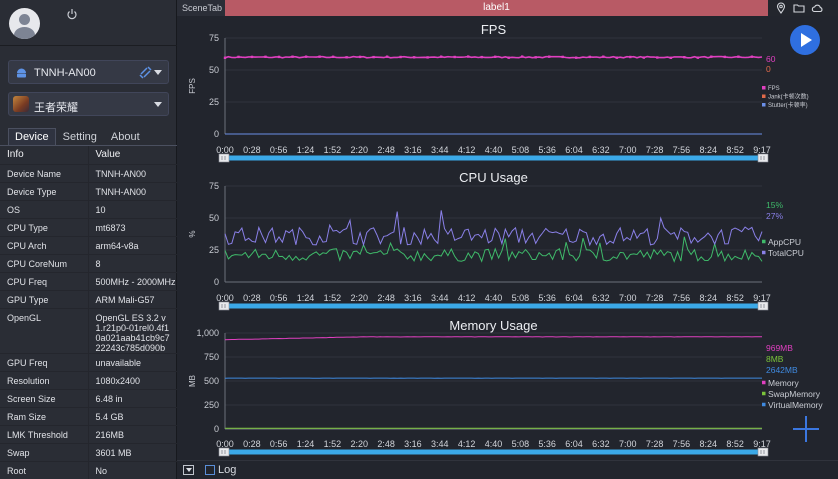  What do you see at coordinates (132, 434) in the screenshot?
I see `info-value: 216MB` at bounding box center [132, 434].